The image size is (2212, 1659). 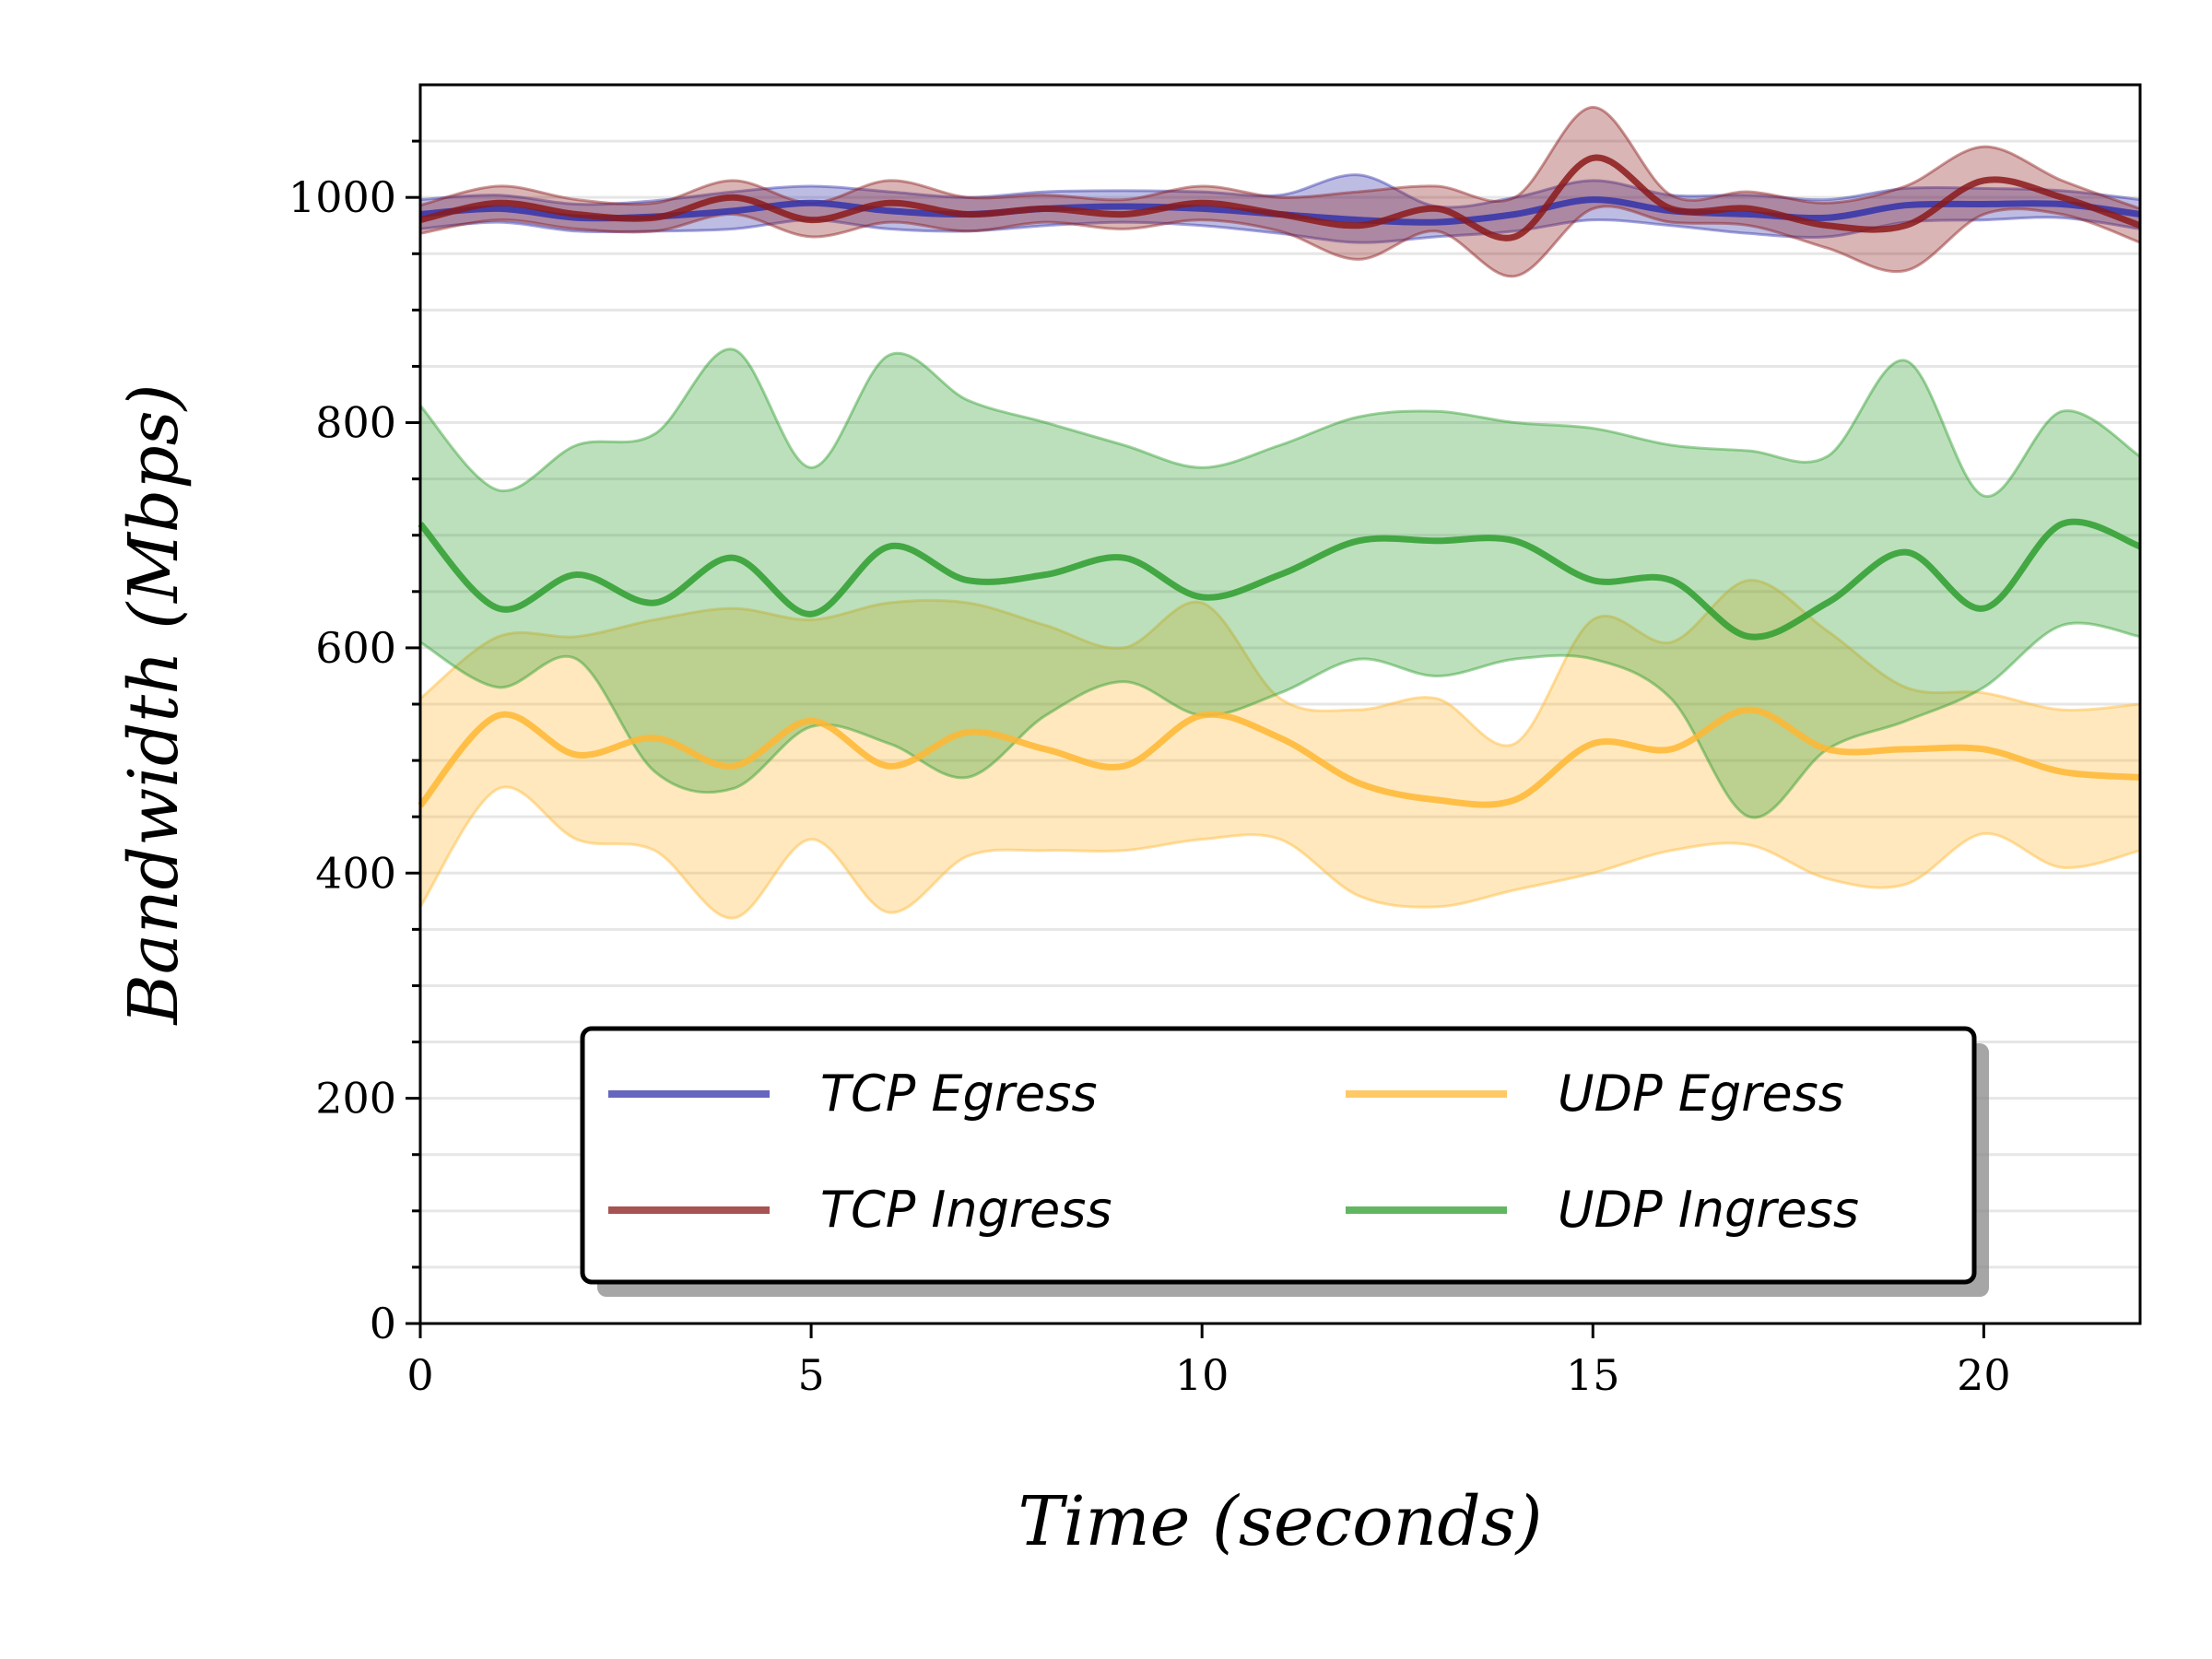 I want to click on x-axis-label: Time (seconds), so click(x=1280, y=1521).